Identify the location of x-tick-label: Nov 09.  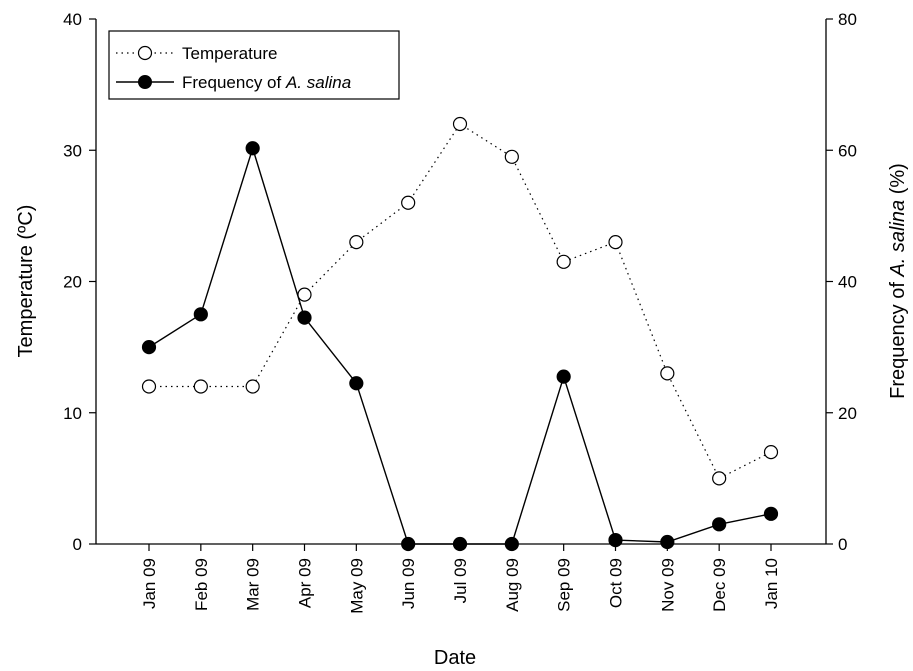
(667, 585).